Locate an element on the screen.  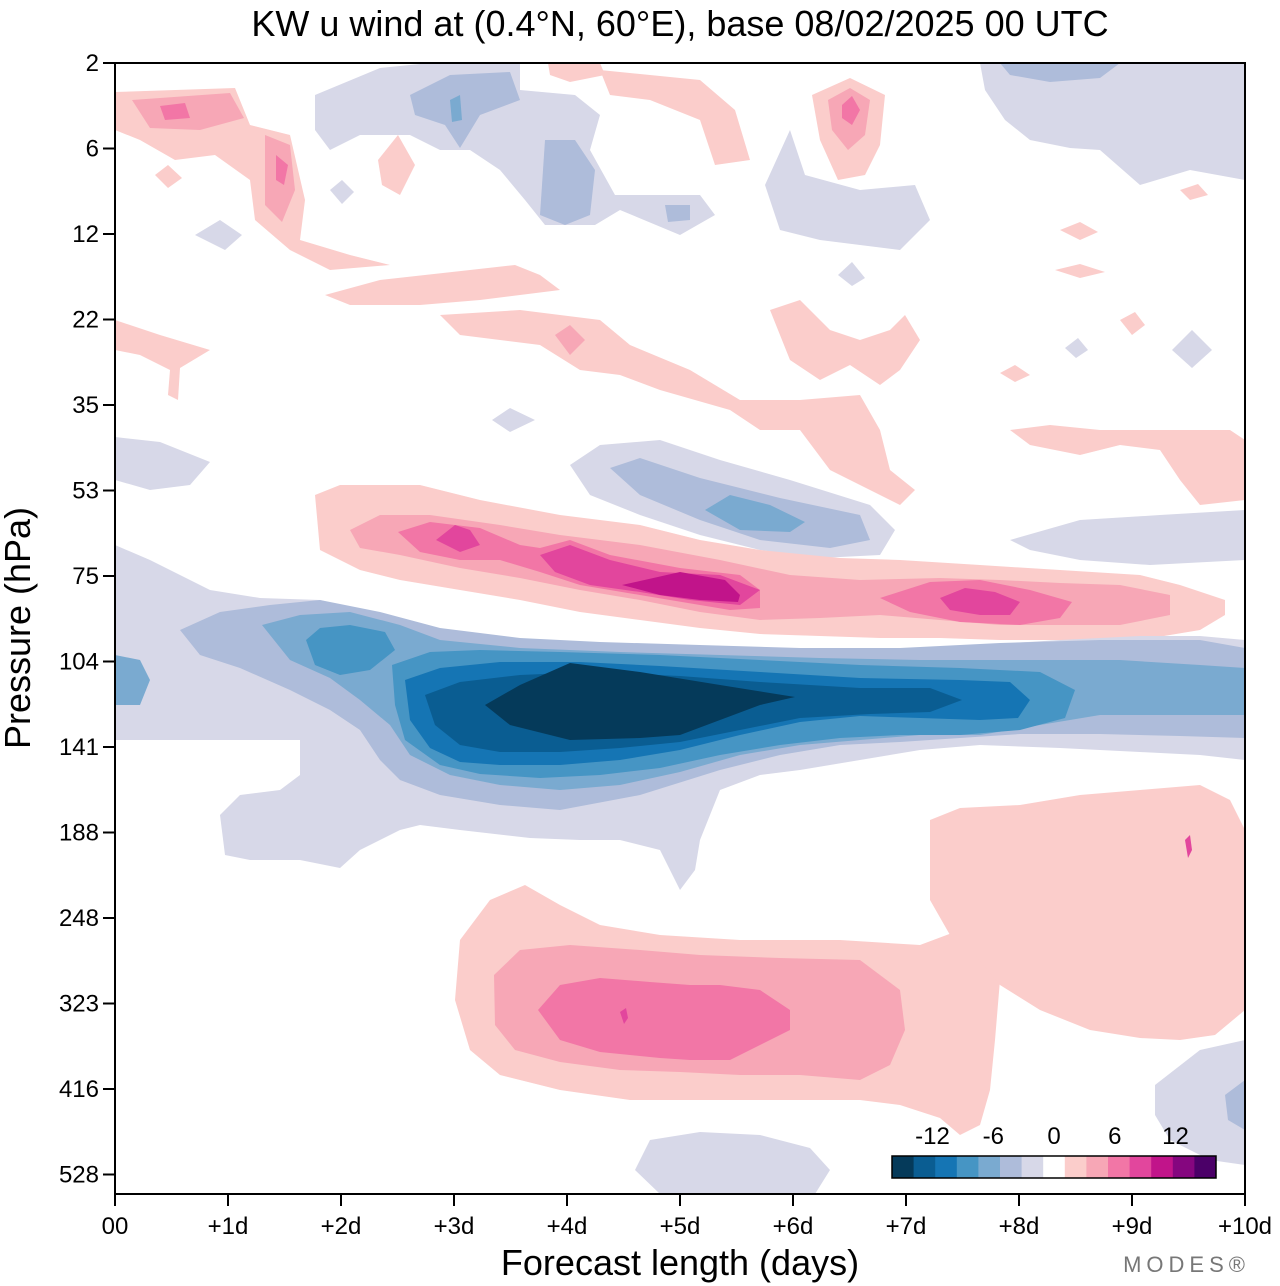
x-axis-ticks: 00 +1d +2d +3d +4d +5d +6d +7d +8d +9d +10d is located at coordinates (687, 1217).